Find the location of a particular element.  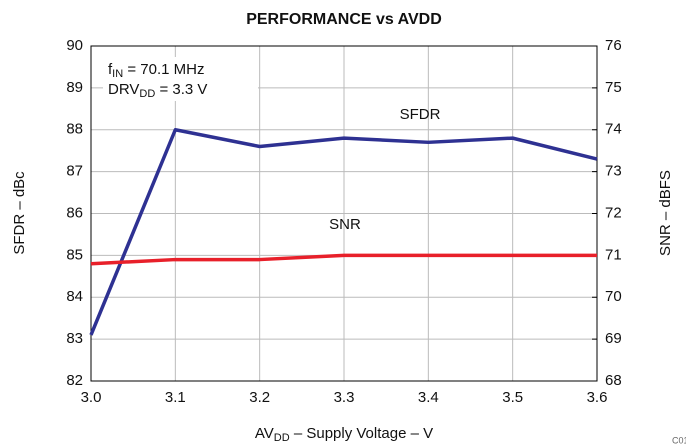

y2-tick-label: 72 is located at coordinates (613, 212).